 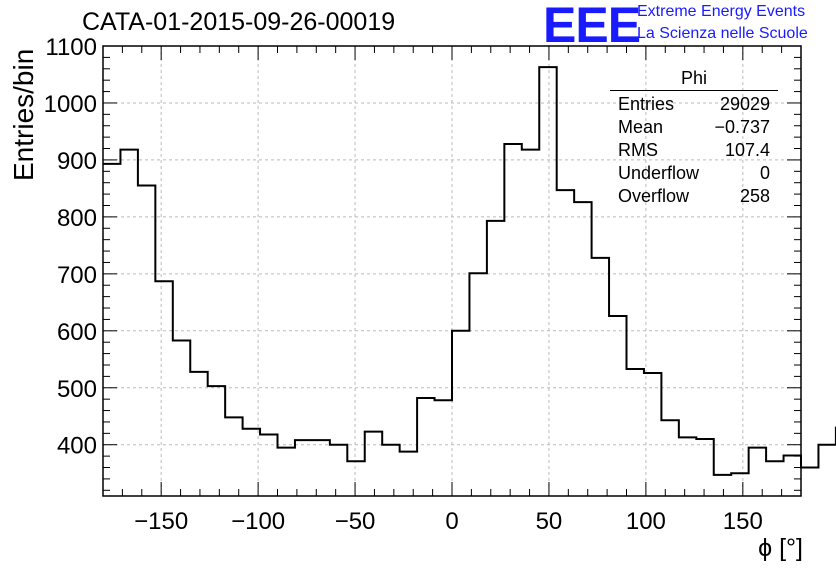 What do you see at coordinates (743, 521) in the screenshot?
I see `x-tick-label: 150` at bounding box center [743, 521].